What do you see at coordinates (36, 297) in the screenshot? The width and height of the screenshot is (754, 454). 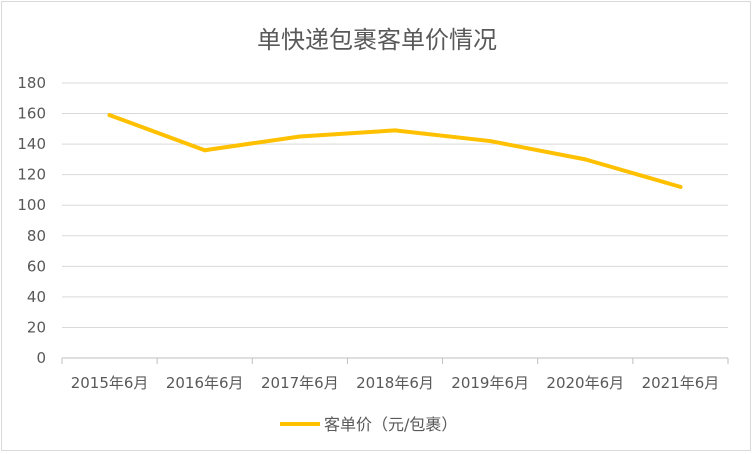 I see `y-tick-label: 40` at bounding box center [36, 297].